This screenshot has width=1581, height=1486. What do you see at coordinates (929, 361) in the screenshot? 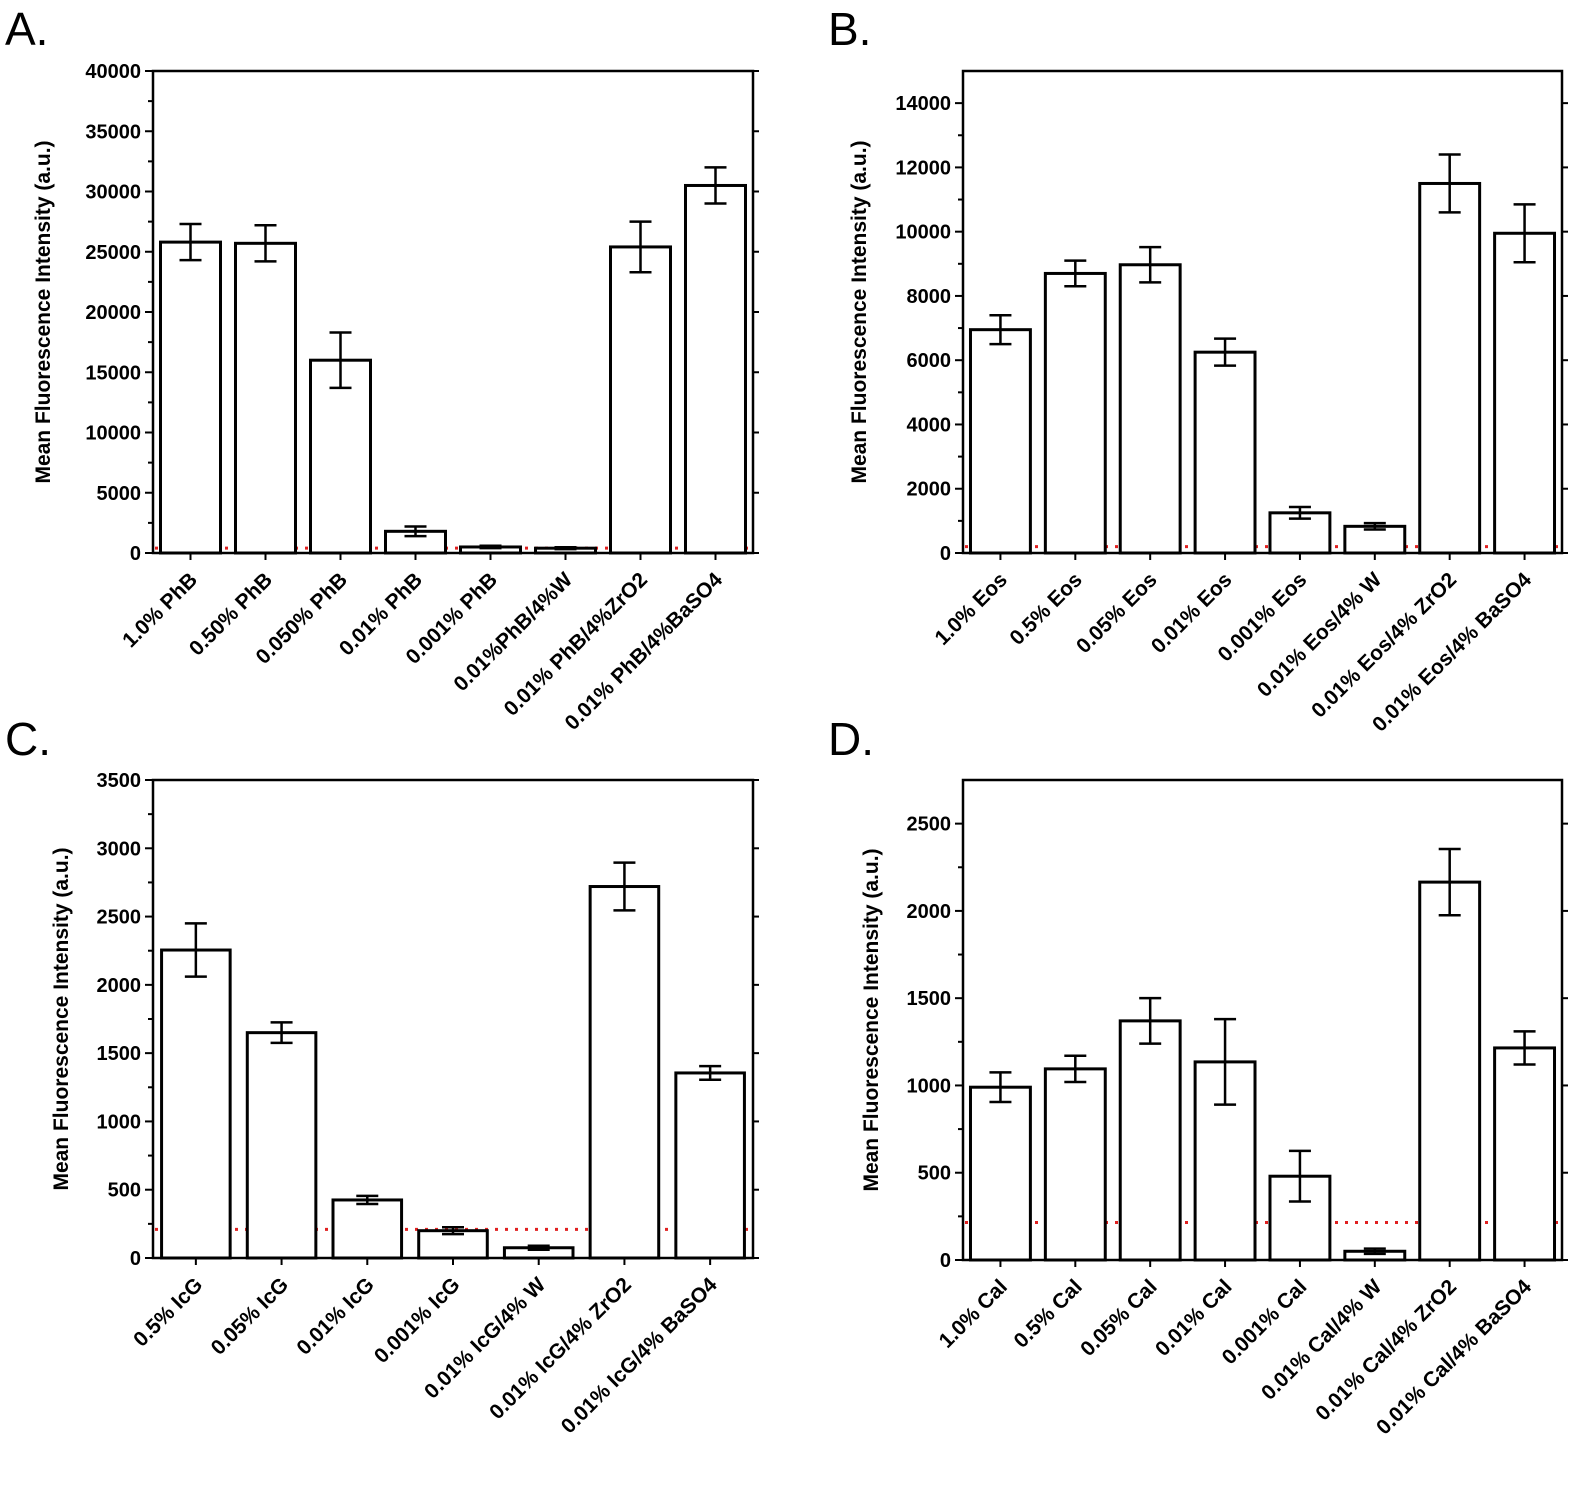
I see `y-tick-label: 6000` at bounding box center [929, 361].